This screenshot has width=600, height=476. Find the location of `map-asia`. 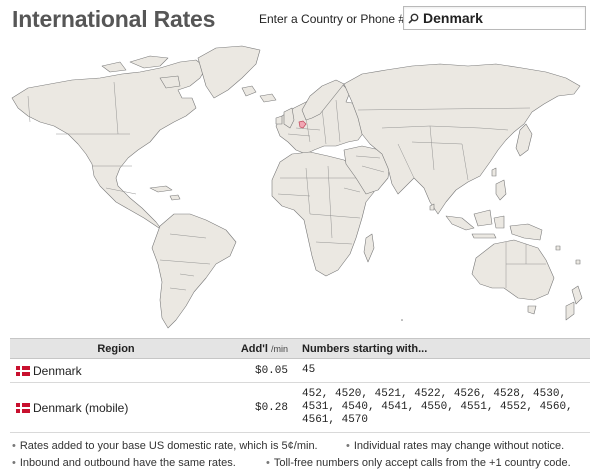

map-asia is located at coordinates (462, 139).